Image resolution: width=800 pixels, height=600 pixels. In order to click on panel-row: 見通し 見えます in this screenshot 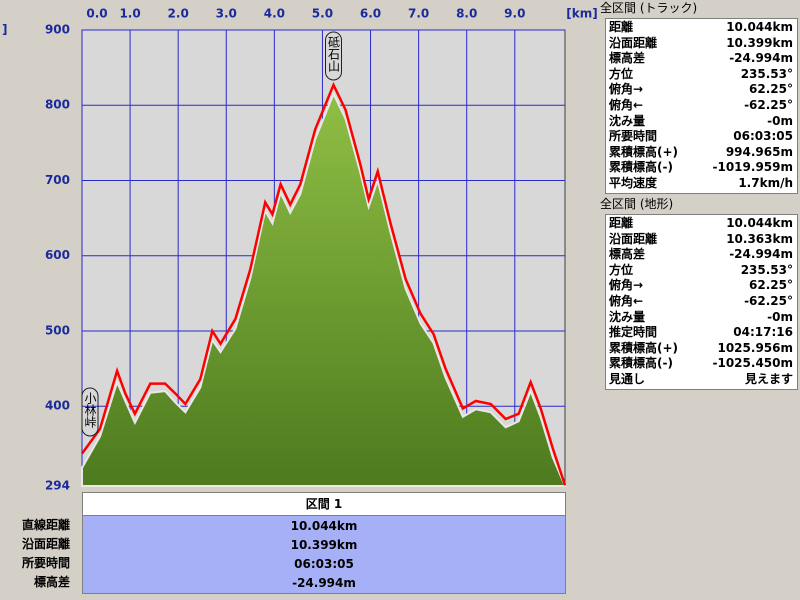, I will do `click(701, 379)`.